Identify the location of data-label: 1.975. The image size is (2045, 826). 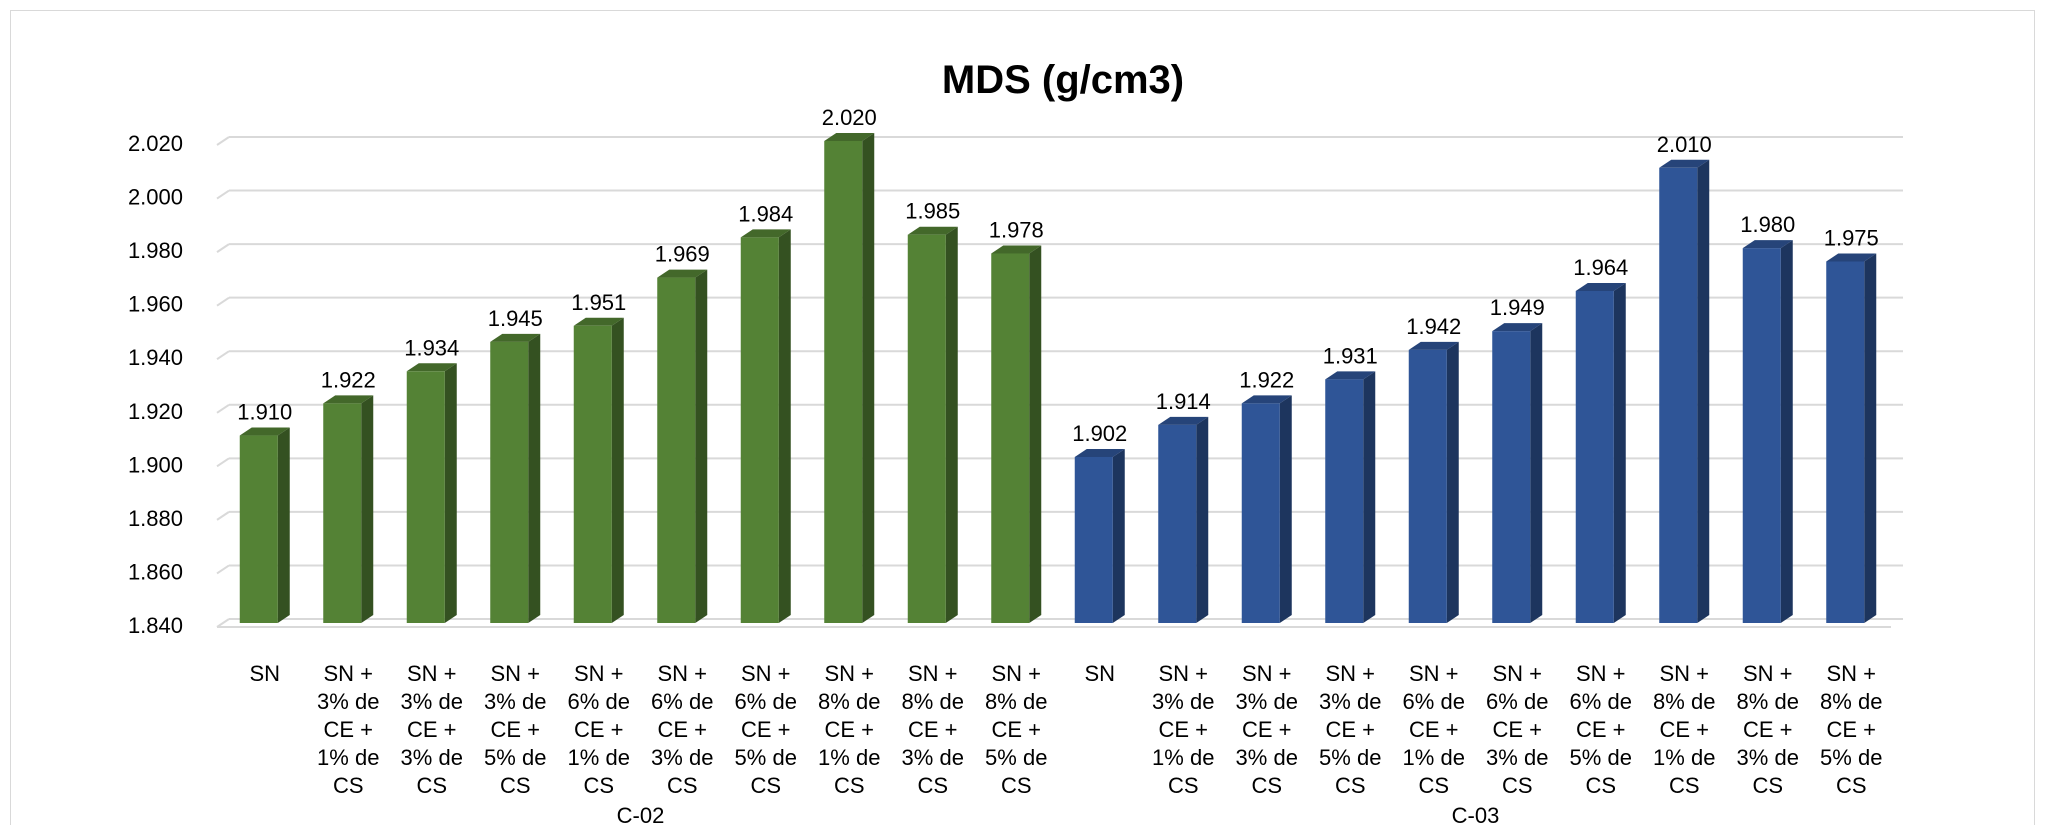
(1851, 238).